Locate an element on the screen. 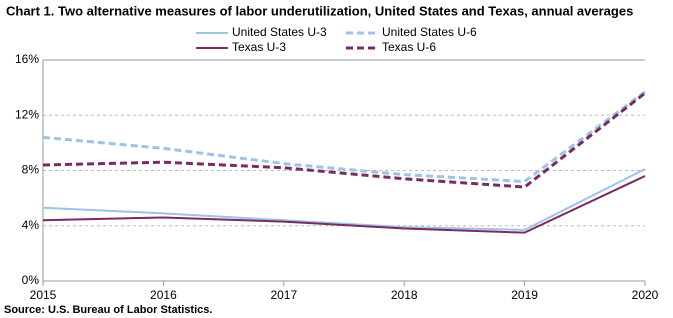 This screenshot has height=318, width=673. y-tick-label: 8% is located at coordinates (31, 170).